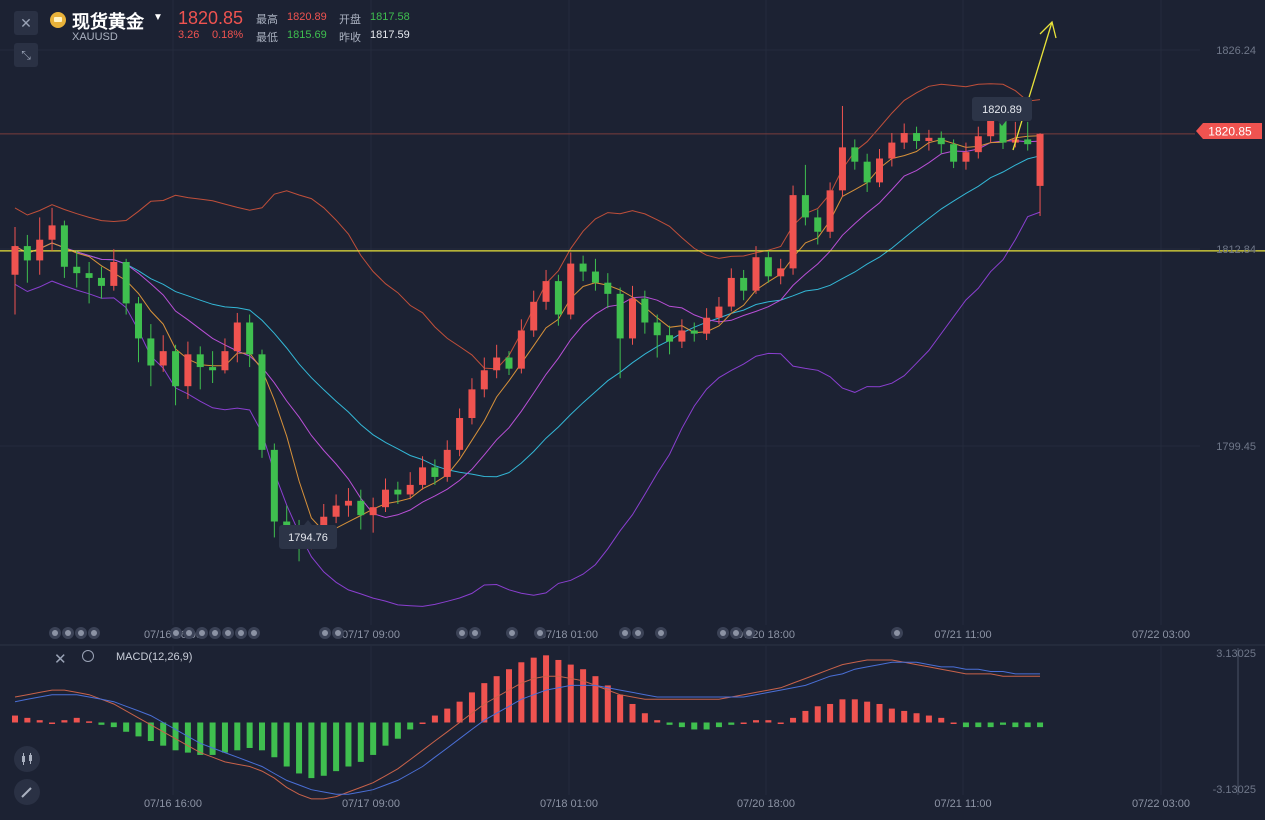 The height and width of the screenshot is (820, 1265). I want to click on macd-settings-icon, so click(88, 656).